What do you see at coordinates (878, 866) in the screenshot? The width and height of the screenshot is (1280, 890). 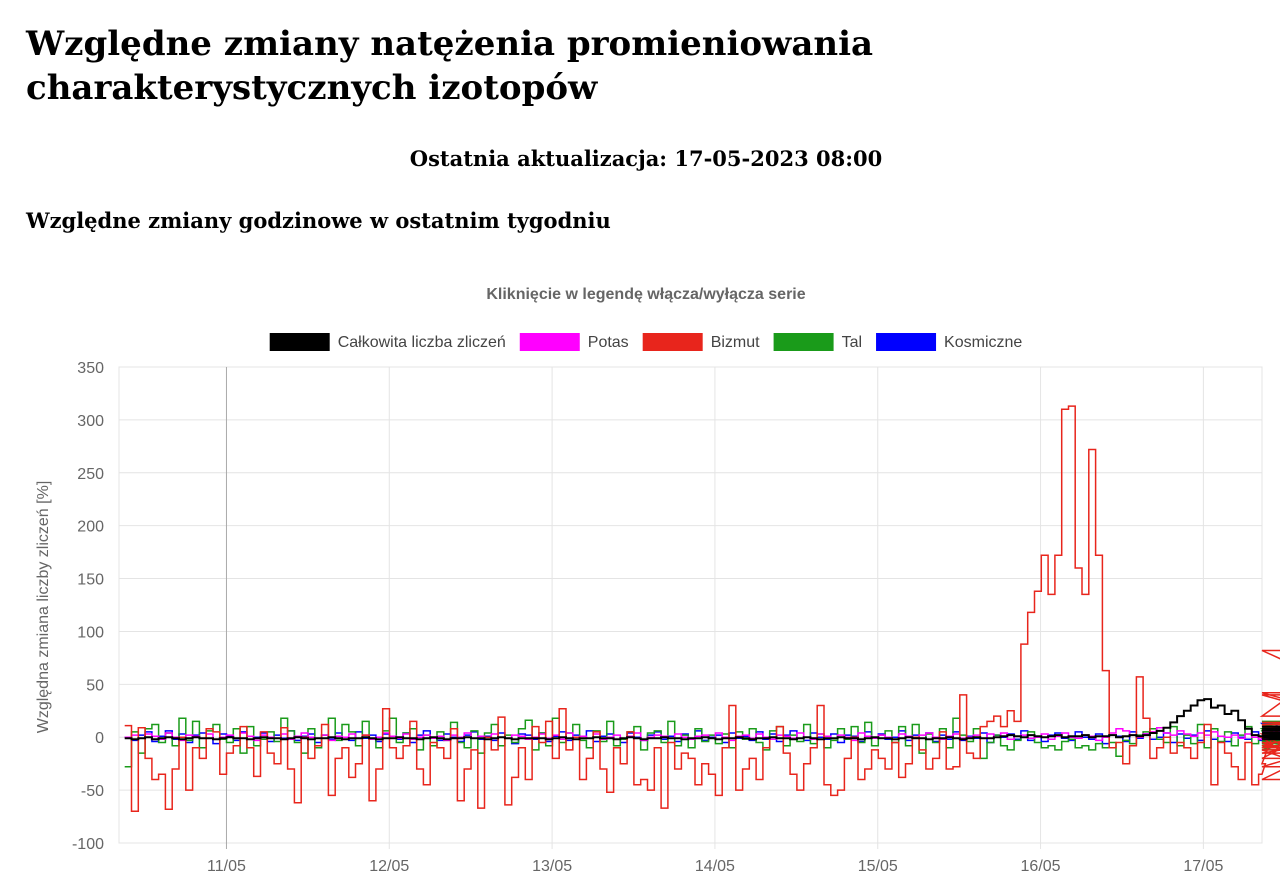 I see `x-tick-label: 15/05` at bounding box center [878, 866].